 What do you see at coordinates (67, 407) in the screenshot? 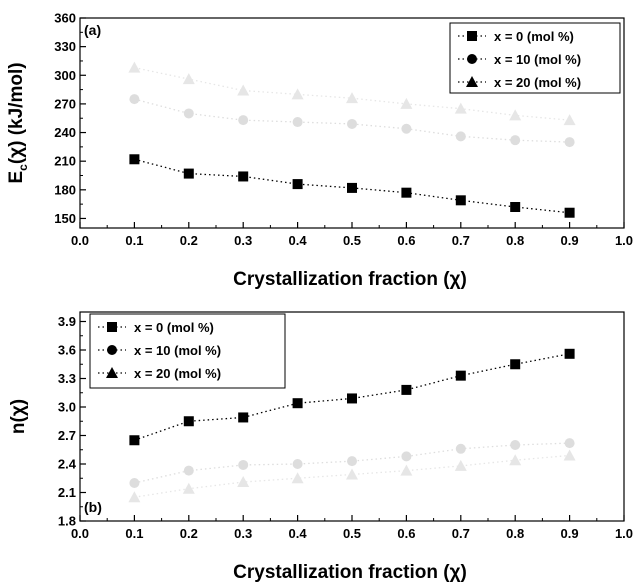
I see `y-tick-label: 3.0` at bounding box center [67, 407].